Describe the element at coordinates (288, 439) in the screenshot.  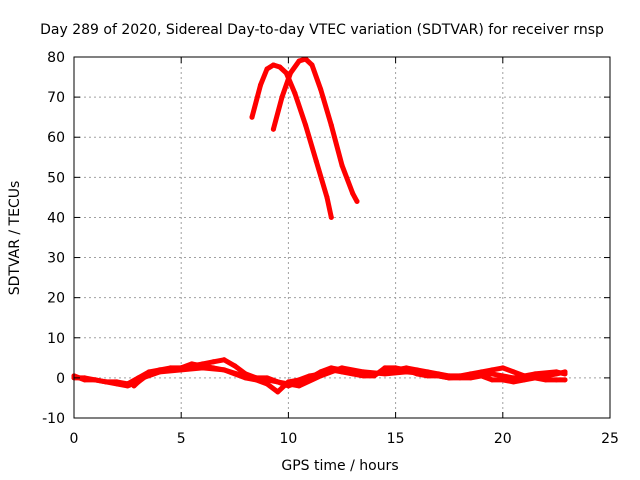
I see `x-tick-label: 10` at that location.